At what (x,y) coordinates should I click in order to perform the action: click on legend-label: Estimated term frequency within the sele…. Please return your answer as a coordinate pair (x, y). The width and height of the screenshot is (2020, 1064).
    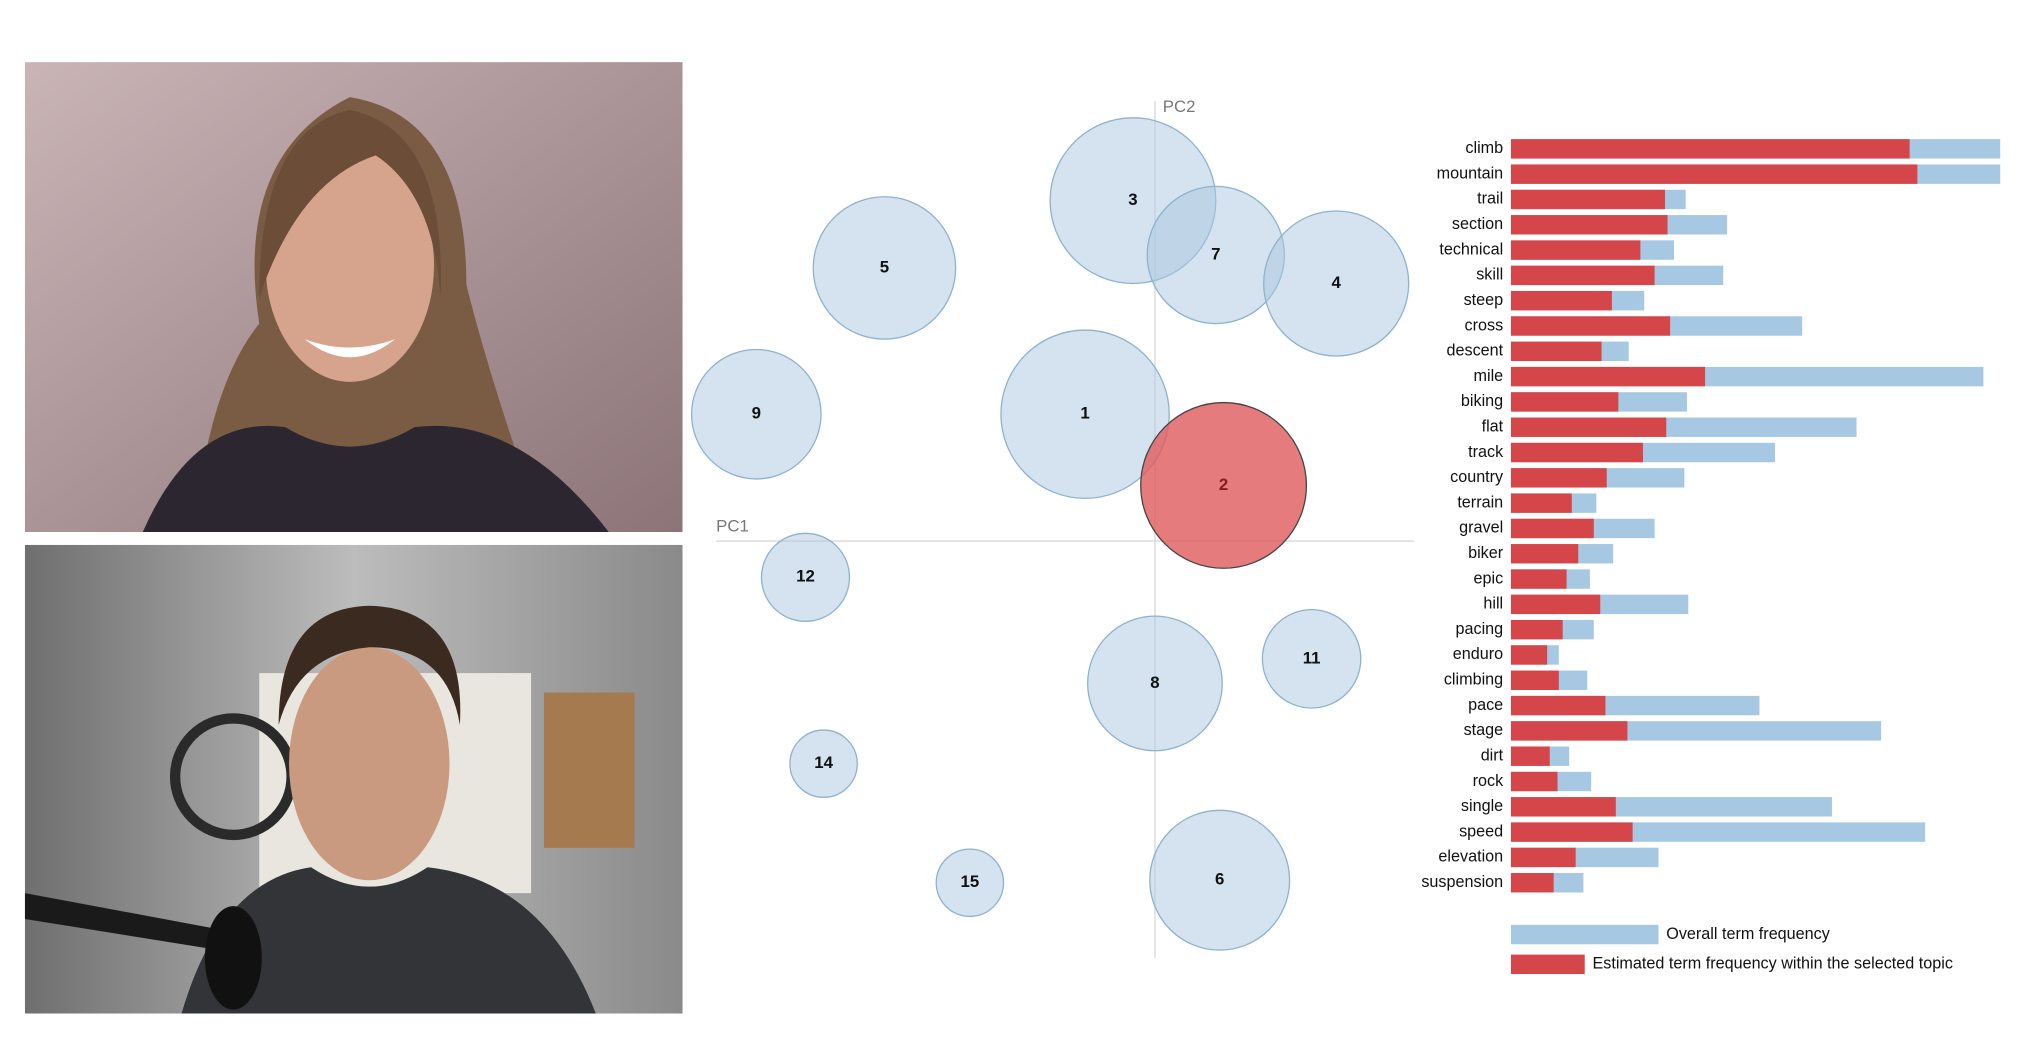
    Looking at the image, I should click on (1772, 964).